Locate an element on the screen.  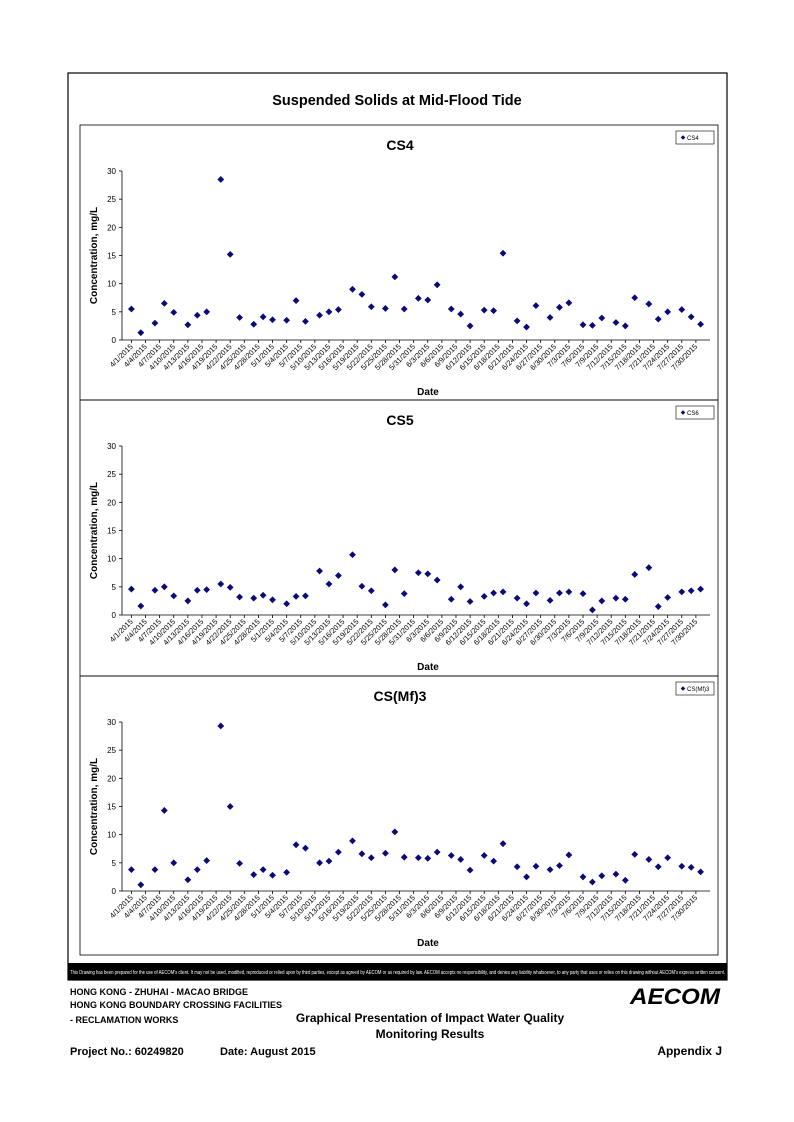
project-line: HONG KONG - ZHUHAI - MACAO BRIDGE is located at coordinates (159, 992).